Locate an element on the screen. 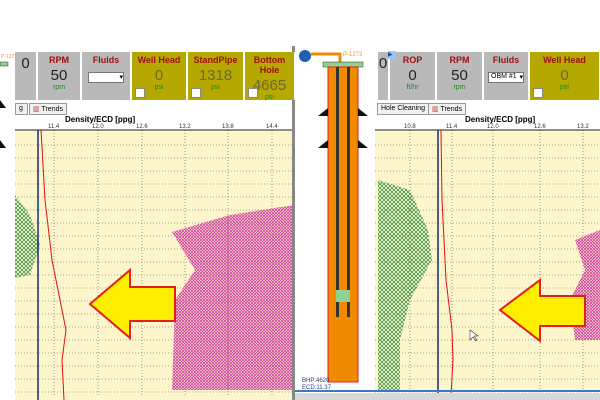 Image resolution: width=600 pixels, height=400 pixels. axis-tick-label: 10.8 is located at coordinates (410, 127).